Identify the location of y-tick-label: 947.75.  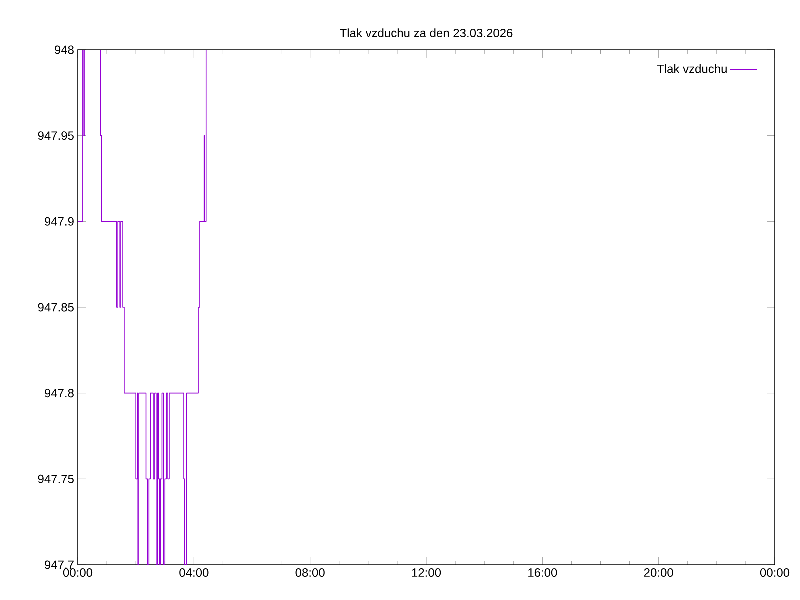
(56, 479).